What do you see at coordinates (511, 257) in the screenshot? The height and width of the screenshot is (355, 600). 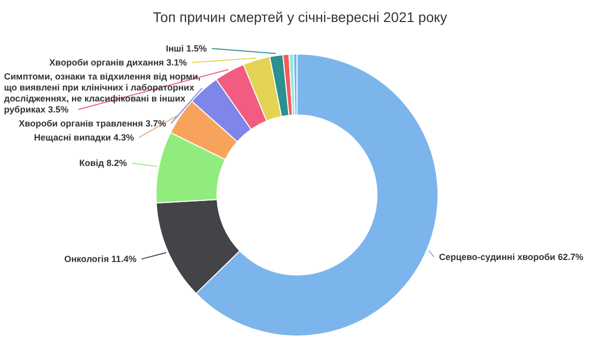 I see `slice-label: Серцево-судинні хвороби 62.7%` at bounding box center [511, 257].